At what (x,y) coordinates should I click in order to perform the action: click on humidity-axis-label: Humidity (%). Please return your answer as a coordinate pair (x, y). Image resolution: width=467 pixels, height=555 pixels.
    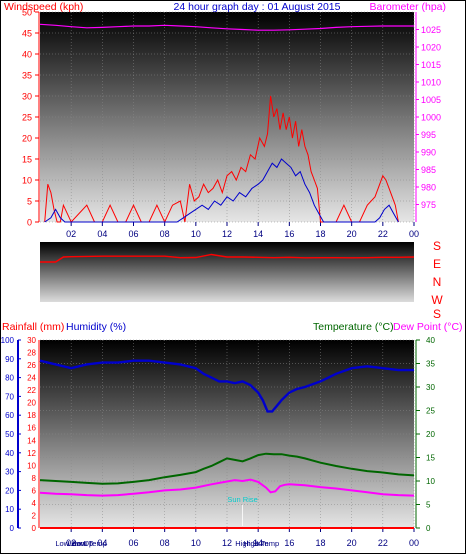
    Looking at the image, I should click on (96, 327).